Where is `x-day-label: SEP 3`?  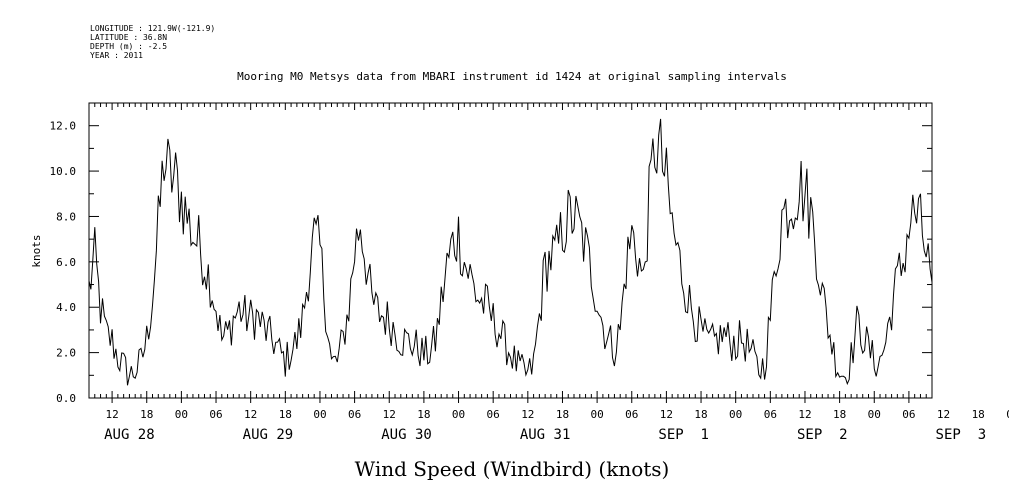 x-day-label: SEP 3 is located at coordinates (961, 435).